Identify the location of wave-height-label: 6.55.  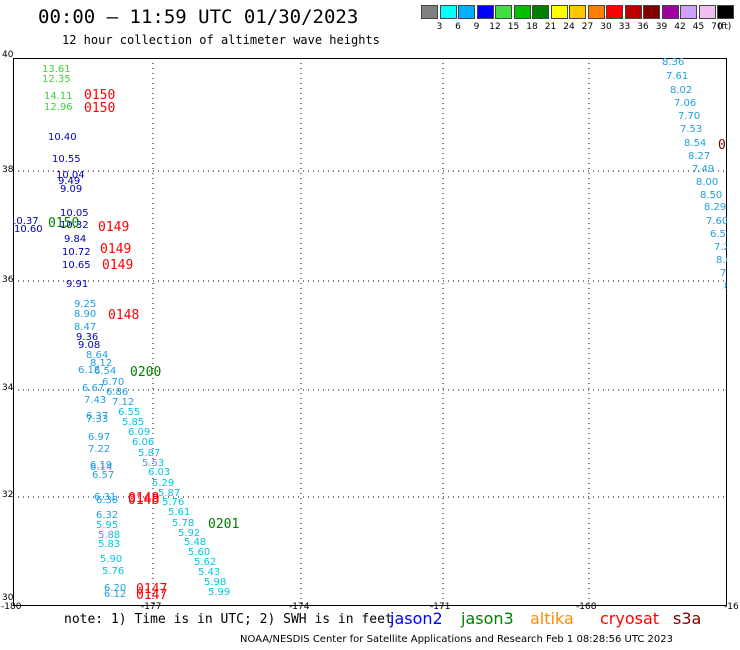
(129, 412).